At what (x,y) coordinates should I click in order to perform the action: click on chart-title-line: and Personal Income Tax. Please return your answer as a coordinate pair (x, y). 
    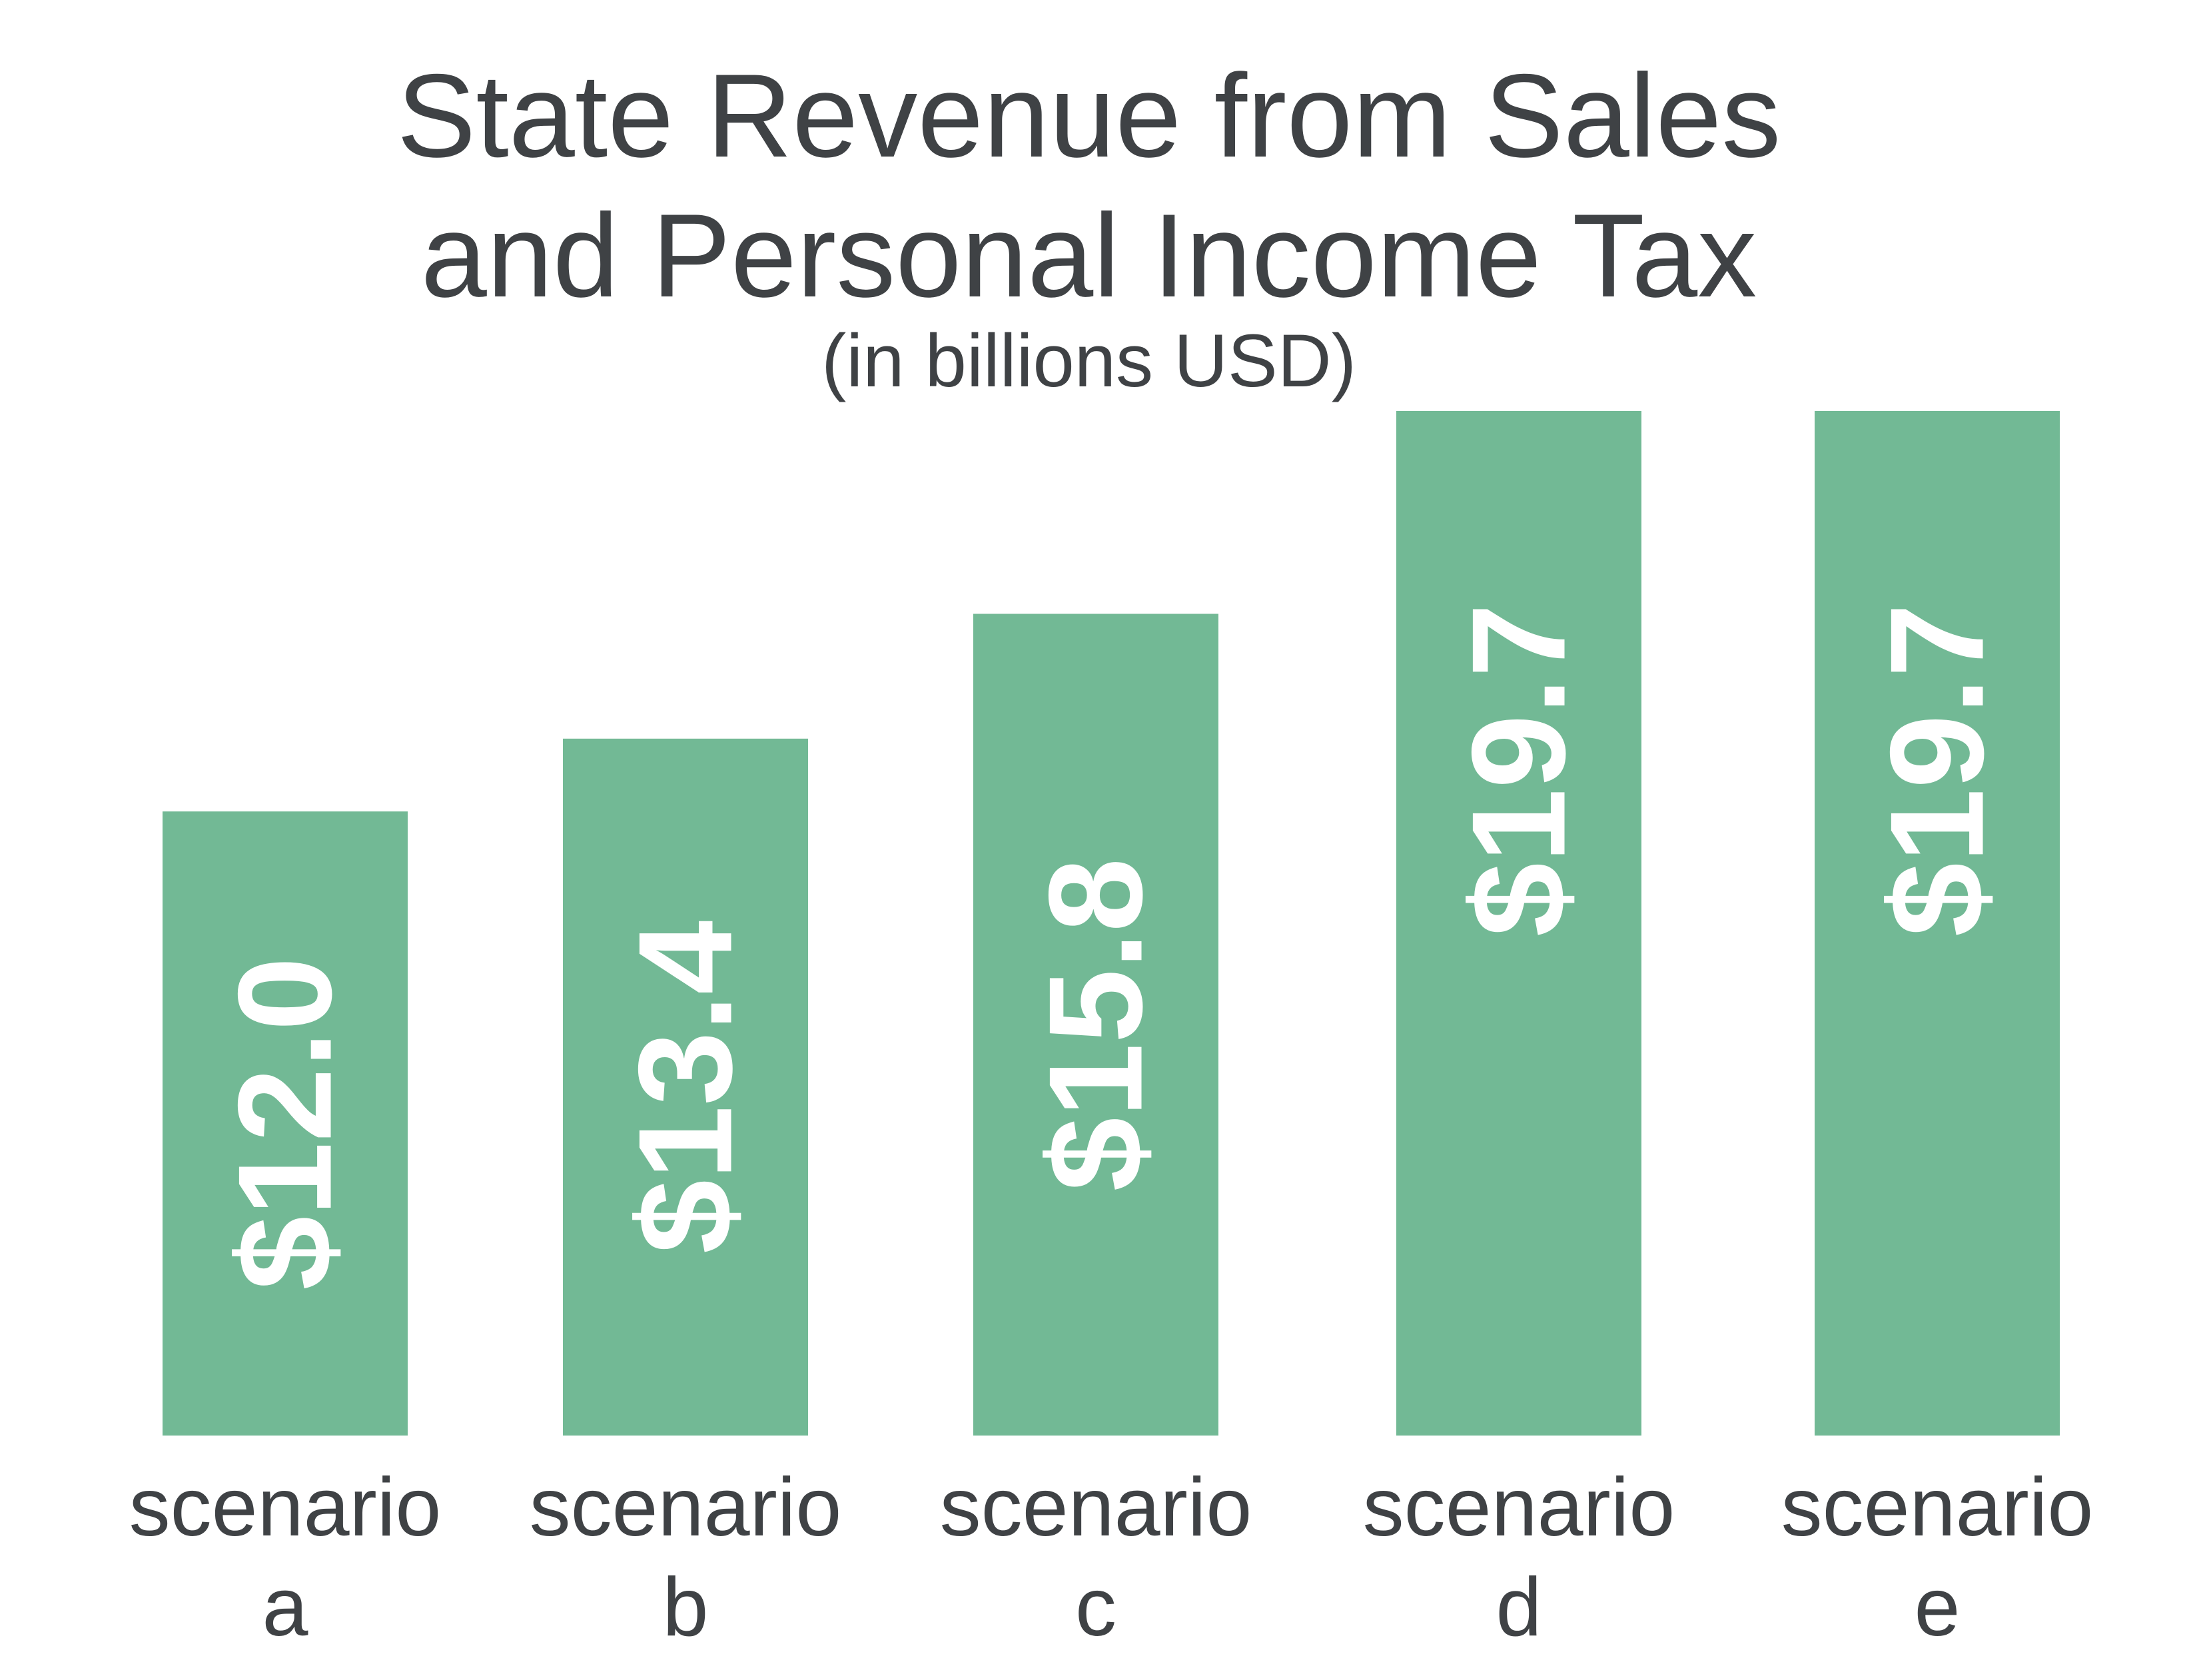
    Looking at the image, I should click on (1089, 255).